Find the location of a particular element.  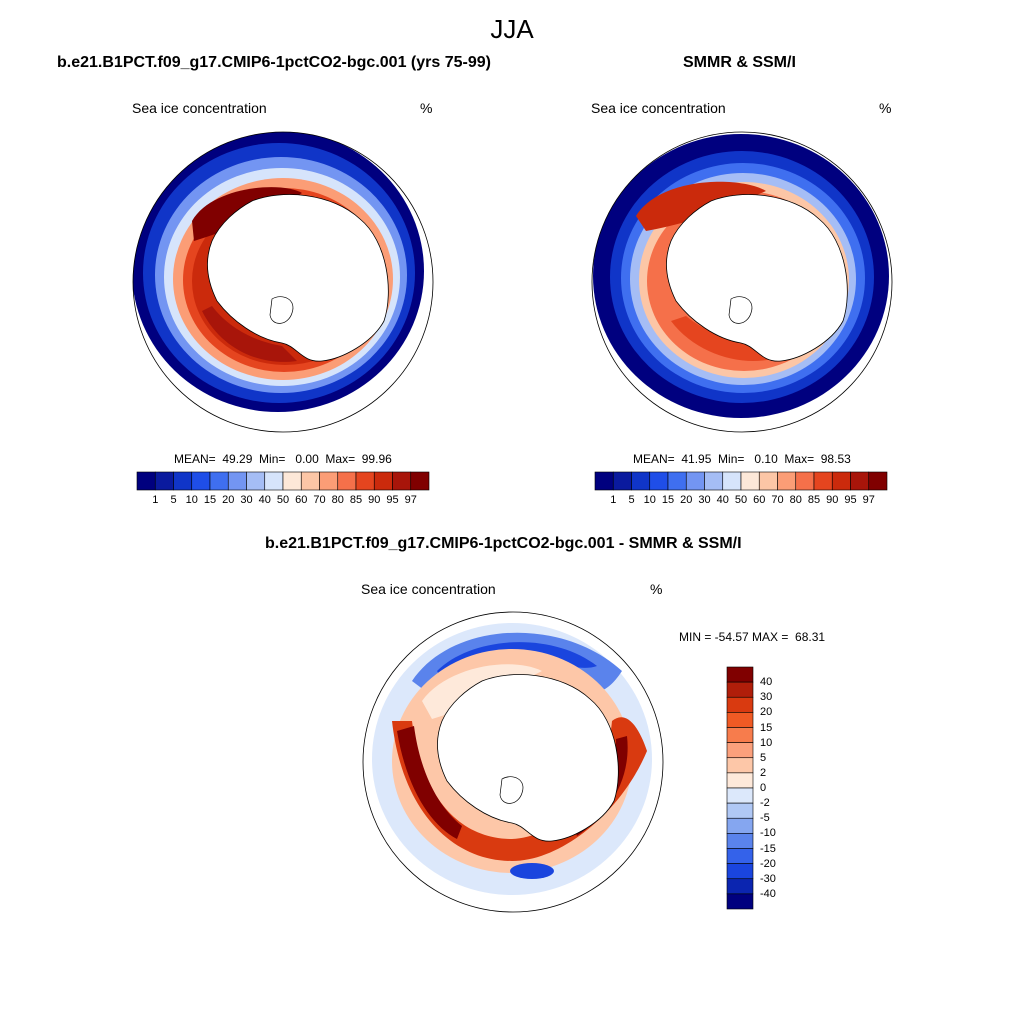

figure-title: JJA is located at coordinates (512, 29).